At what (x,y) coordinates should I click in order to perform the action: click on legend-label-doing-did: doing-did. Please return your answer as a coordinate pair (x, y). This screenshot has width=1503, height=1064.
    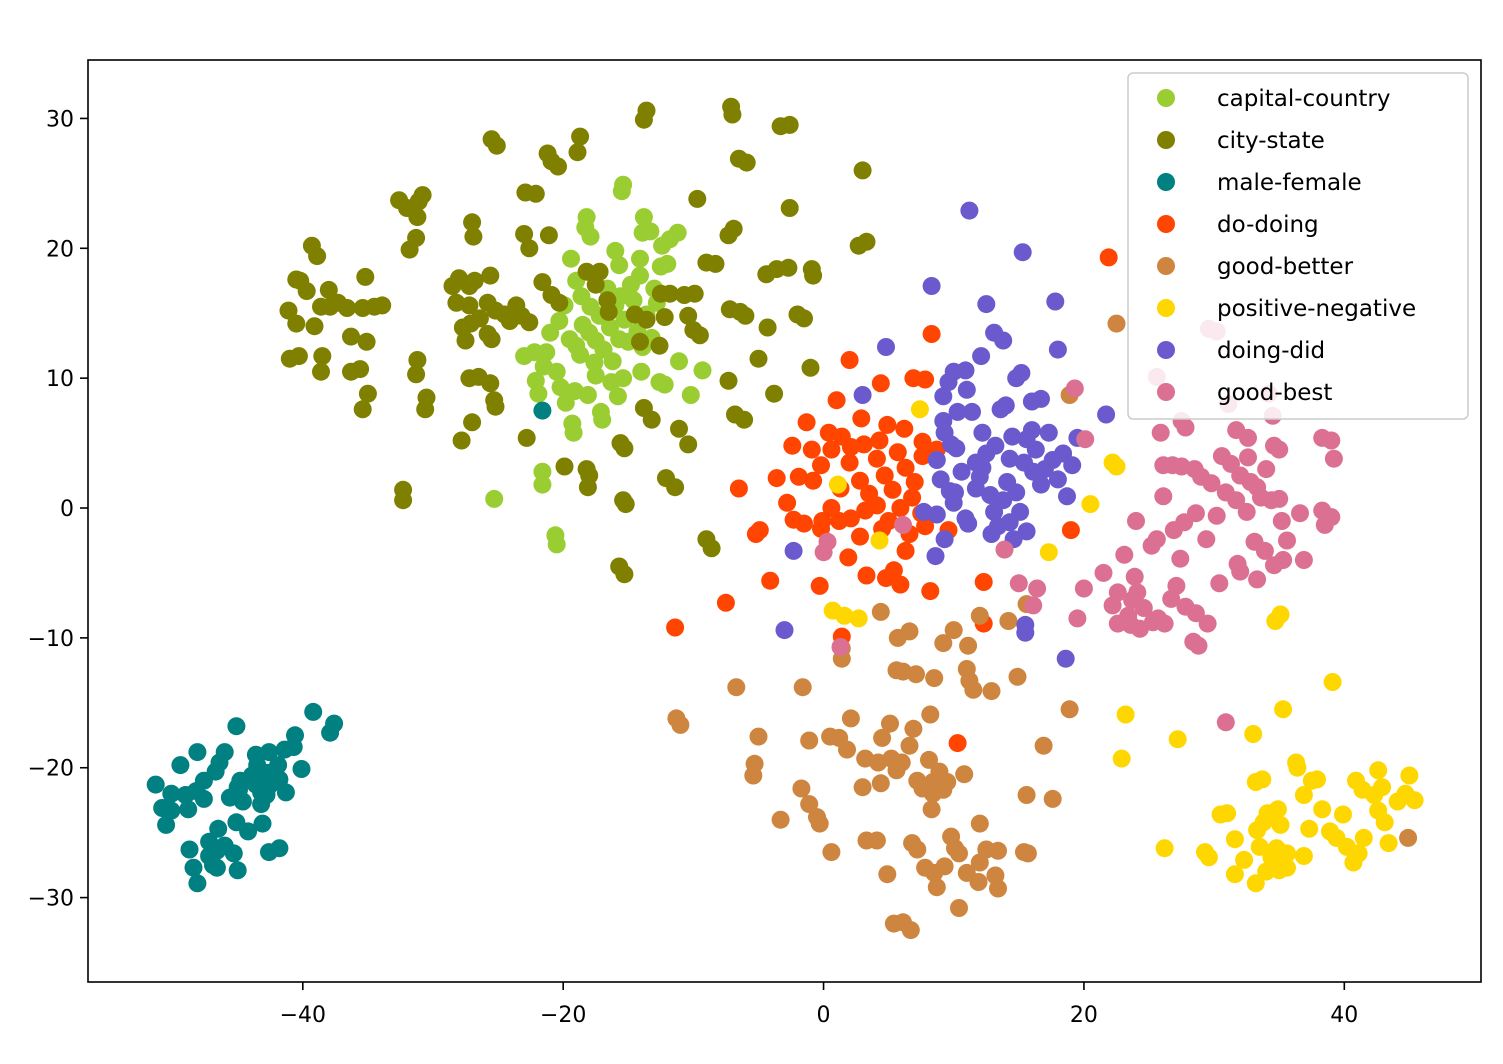
    Looking at the image, I should click on (1271, 351).